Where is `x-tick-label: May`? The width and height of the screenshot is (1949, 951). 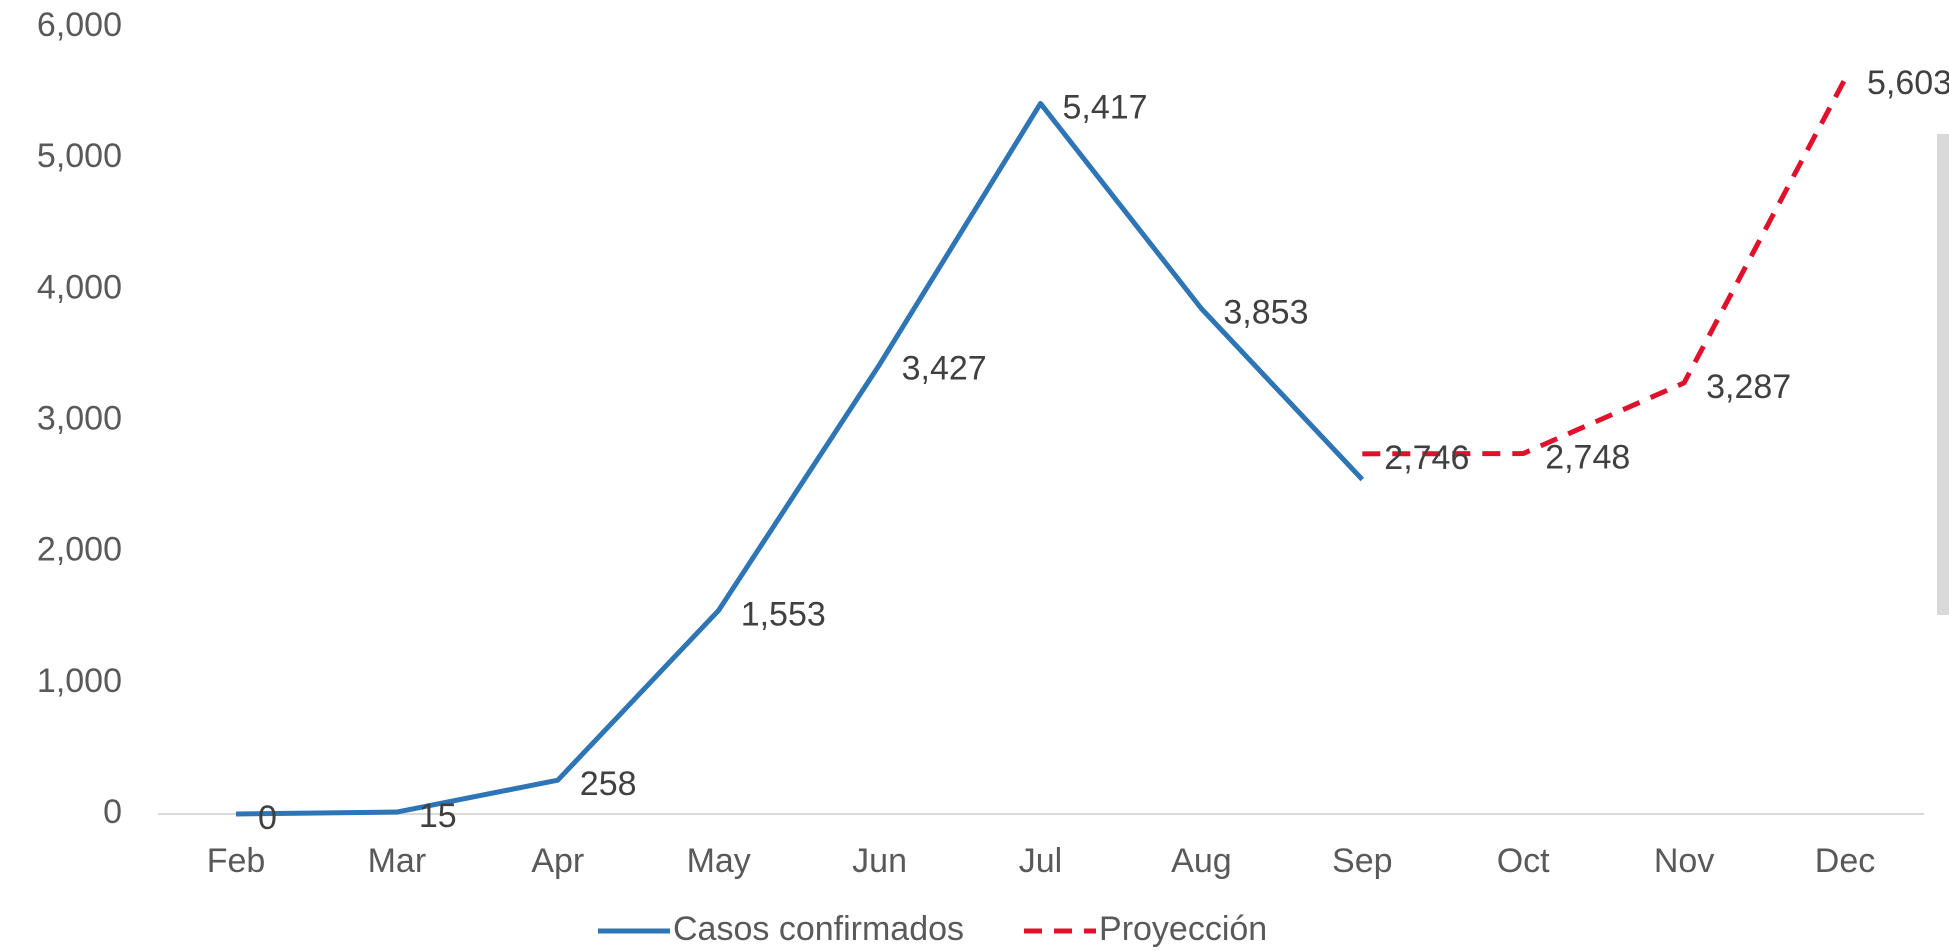 x-tick-label: May is located at coordinates (719, 861).